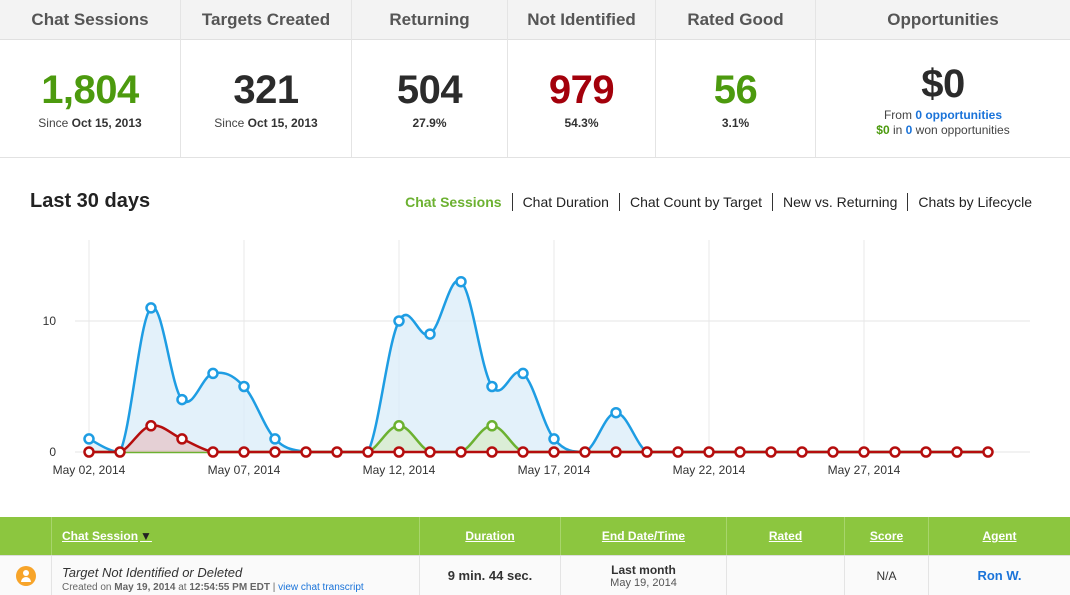  What do you see at coordinates (644, 536) in the screenshot?
I see `header-end-datetime: End Date/Time` at bounding box center [644, 536].